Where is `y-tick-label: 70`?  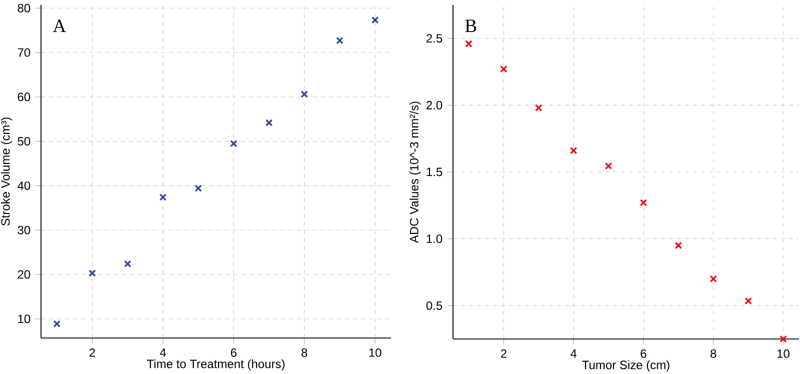
y-tick-label: 70 is located at coordinates (24, 52).